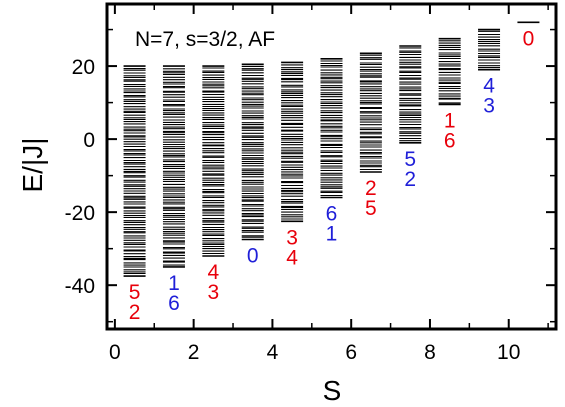  Describe the element at coordinates (194, 352) in the screenshot. I see `x-tick-label: 2` at that location.